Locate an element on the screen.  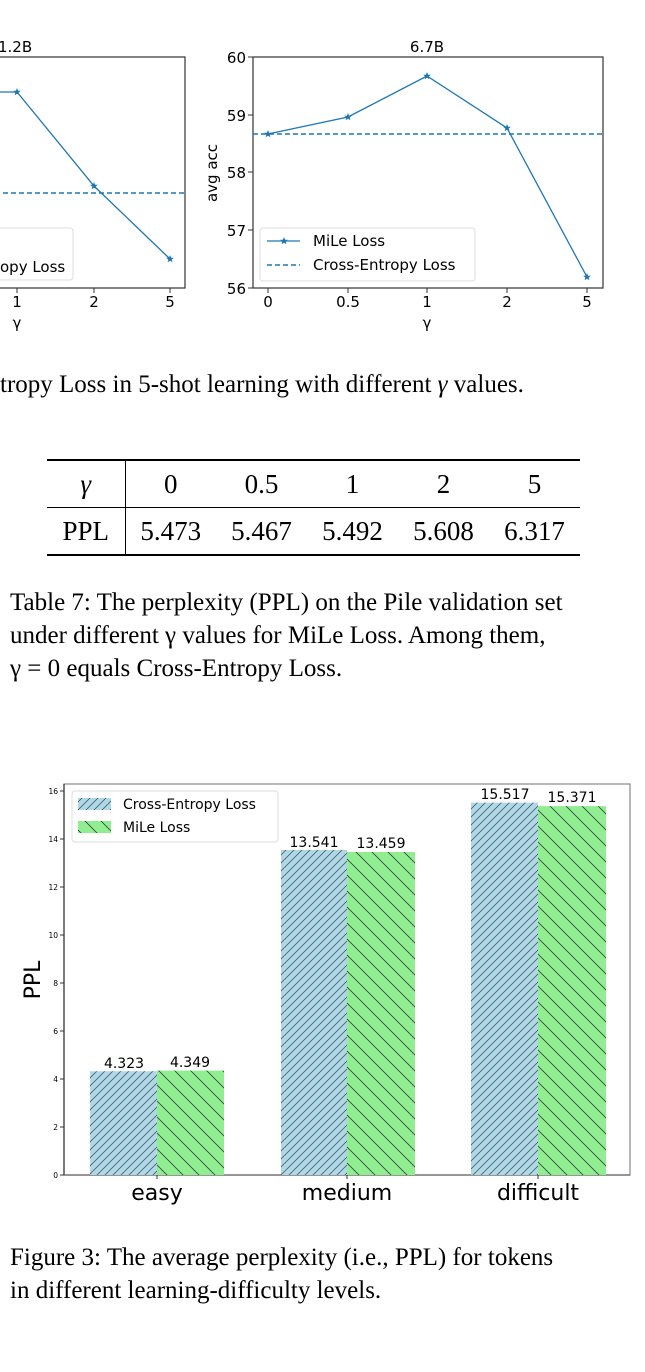
bar-easy-mile is located at coordinates (190, 1122).